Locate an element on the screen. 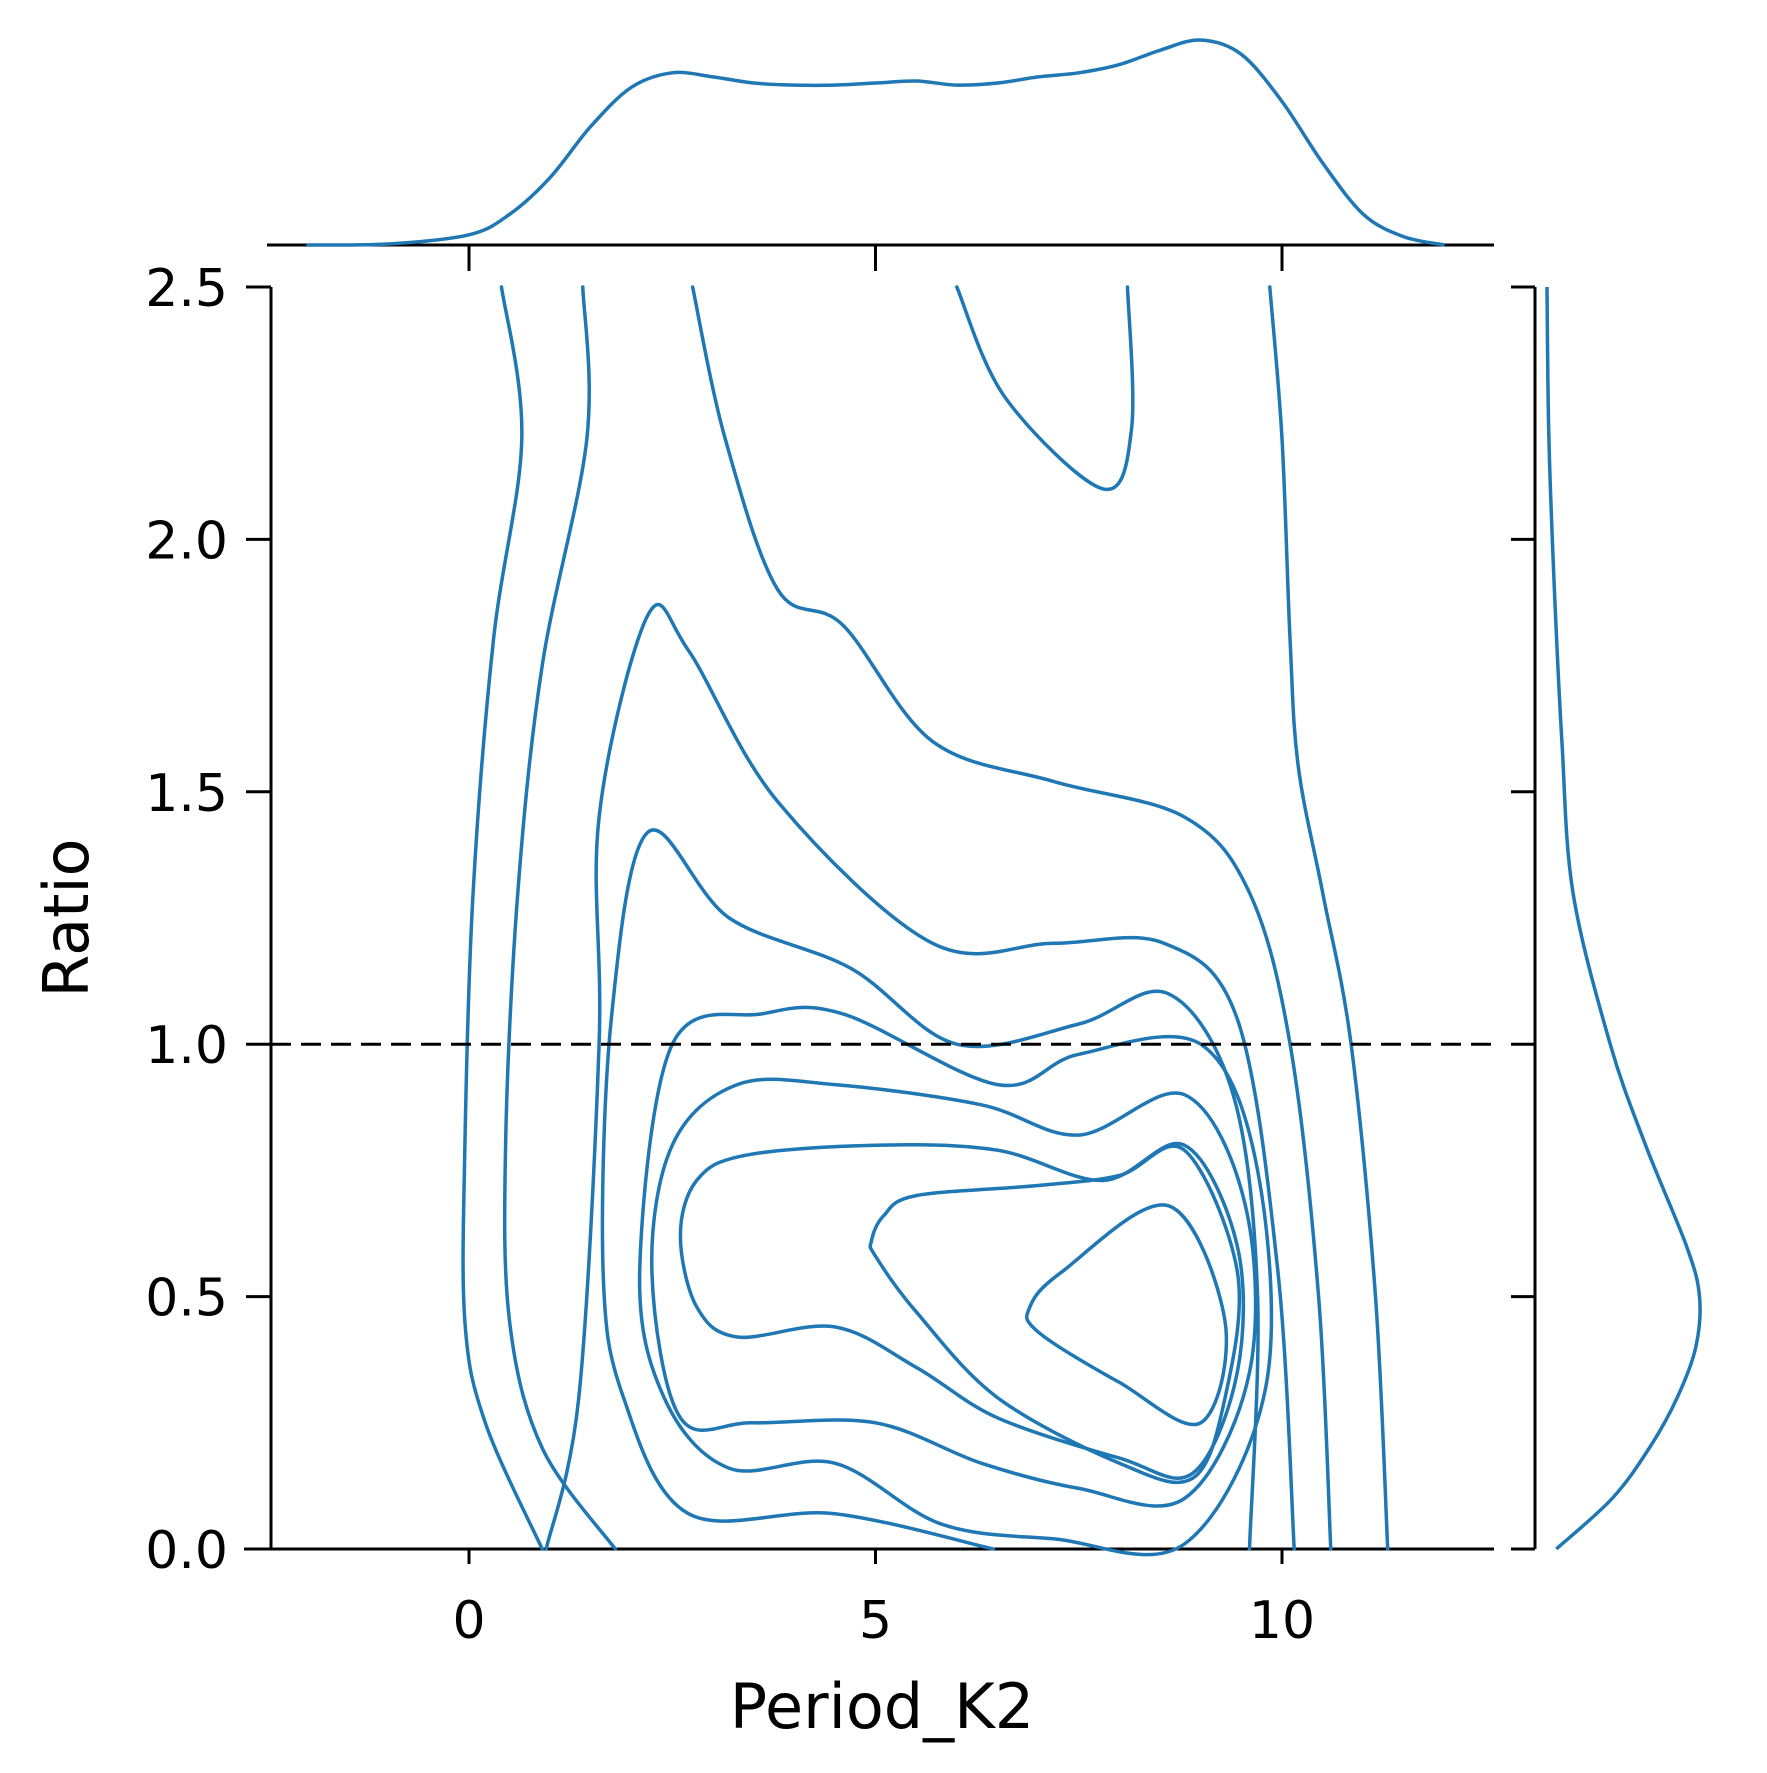 This screenshot has width=1767, height=1773. x-axis-title: Period_K2 is located at coordinates (882, 1706).